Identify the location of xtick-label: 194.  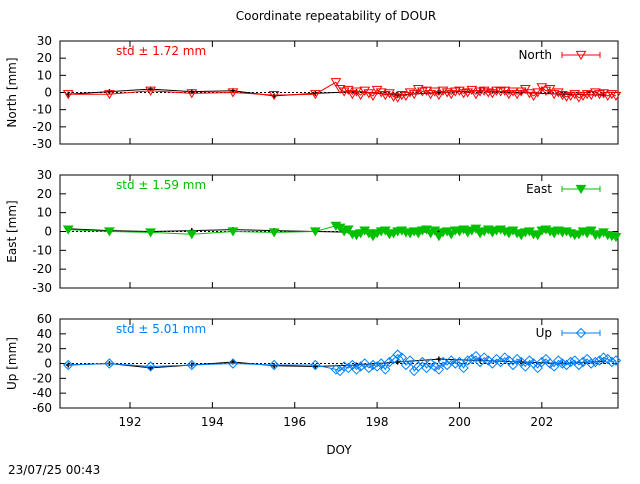
(212, 422).